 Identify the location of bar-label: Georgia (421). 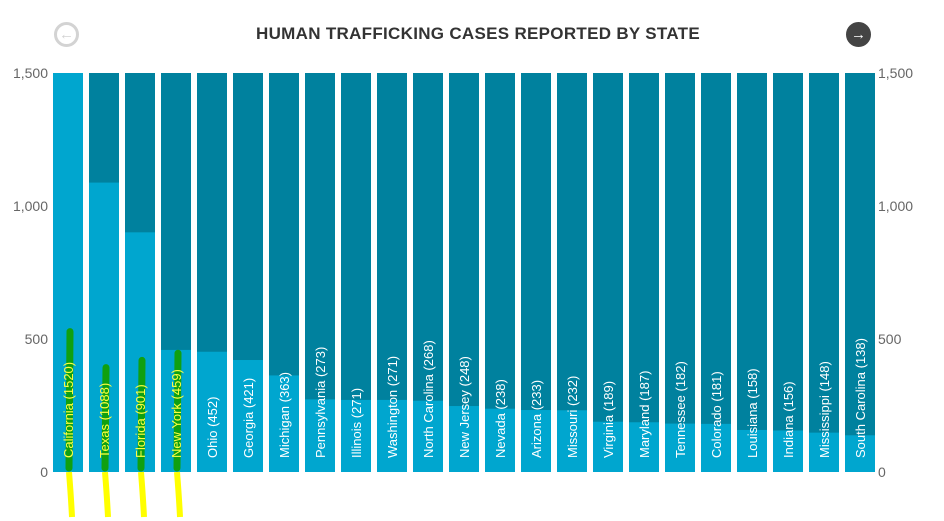
(248, 418).